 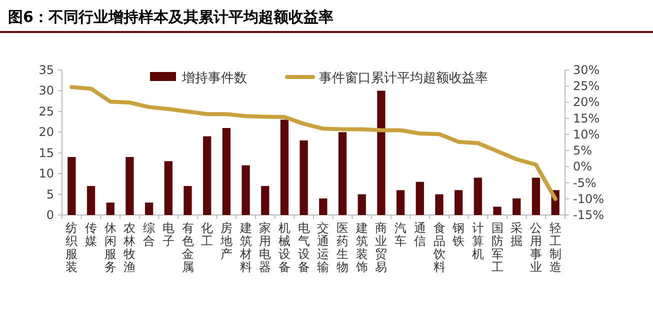 I want to click on y-tick-label: 15, so click(x=46, y=153).